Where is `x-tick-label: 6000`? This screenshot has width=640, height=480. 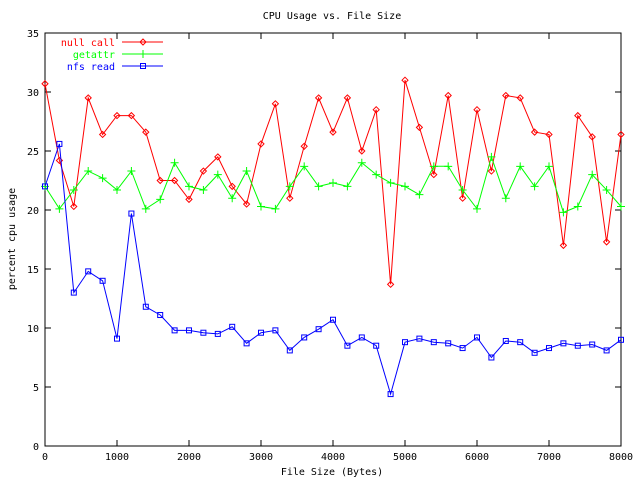
x-tick-label: 6000 is located at coordinates (477, 457).